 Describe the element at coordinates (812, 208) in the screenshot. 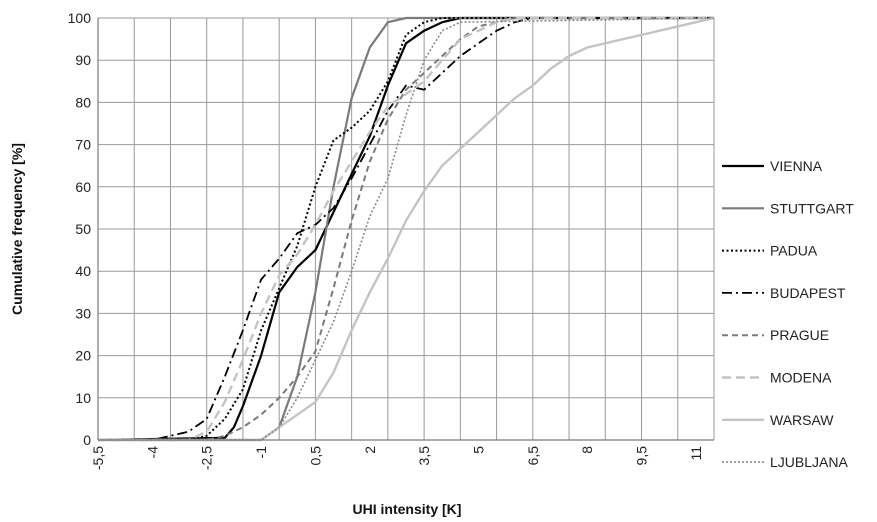

I see `legend-label-stuttgart: STUTTGART` at that location.